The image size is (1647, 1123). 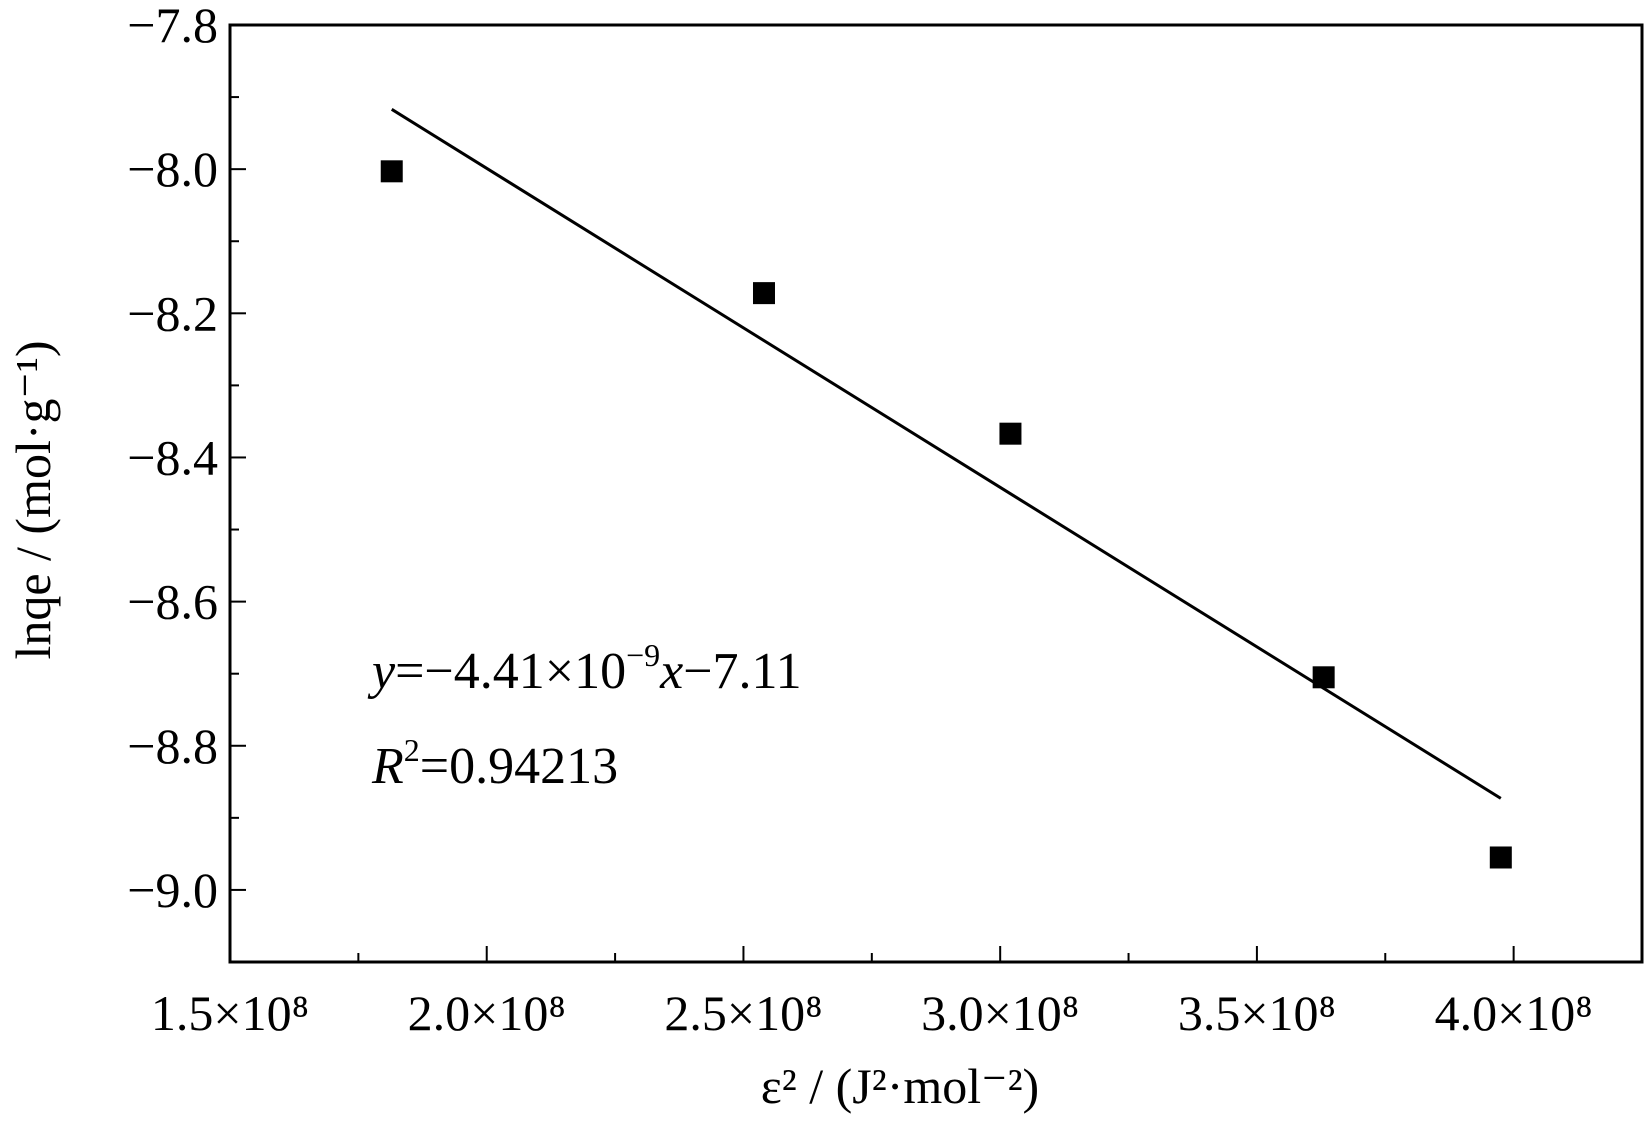 What do you see at coordinates (172, 746) in the screenshot?
I see `y-tick-label: −8.8` at bounding box center [172, 746].